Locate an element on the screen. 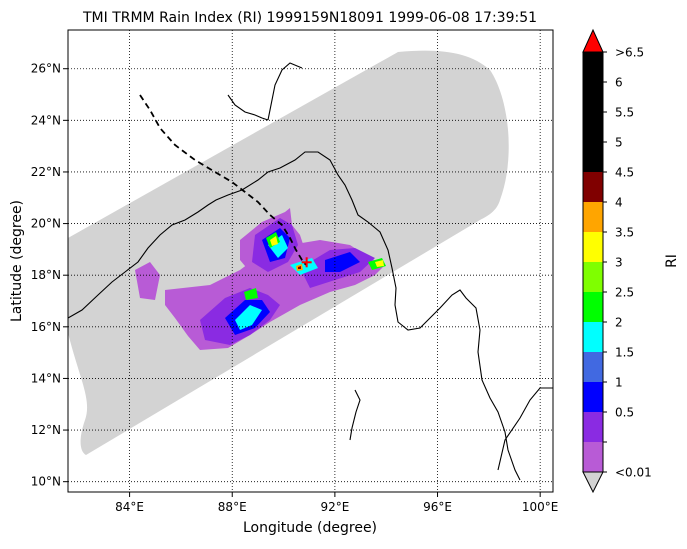 The width and height of the screenshot is (687, 549). y-tick-label: 12°N is located at coordinates (46, 430).